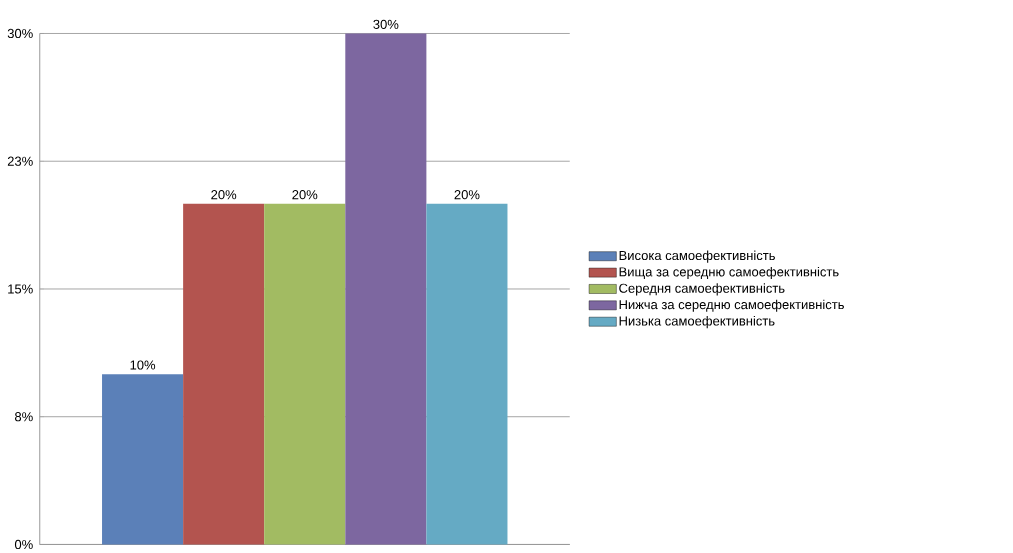  I want to click on legend-label: Середня самоефективність, so click(702, 289).